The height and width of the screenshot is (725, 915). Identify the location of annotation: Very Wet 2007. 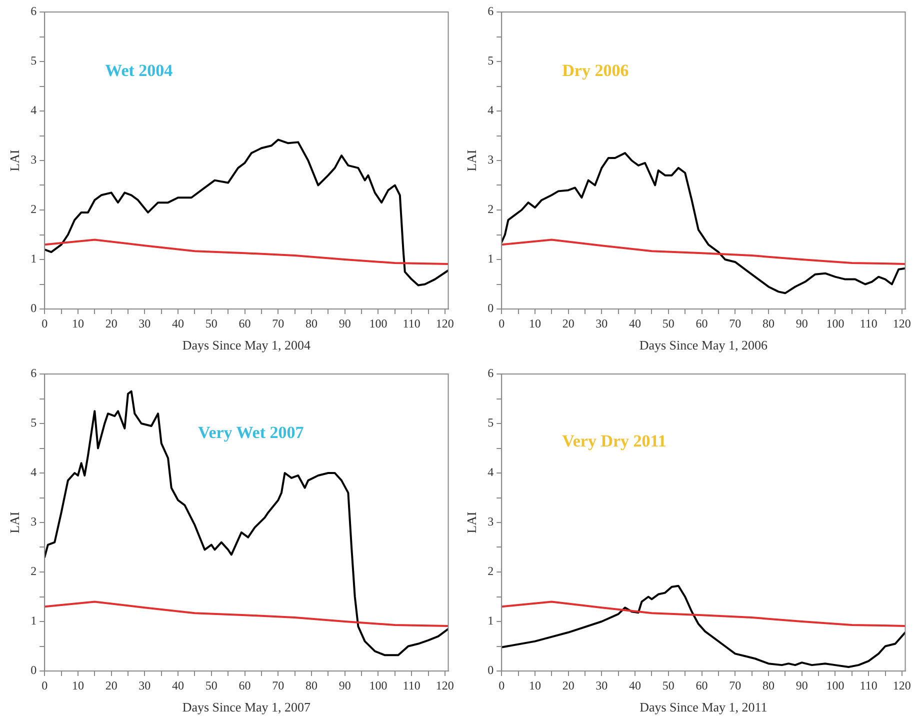
(251, 432).